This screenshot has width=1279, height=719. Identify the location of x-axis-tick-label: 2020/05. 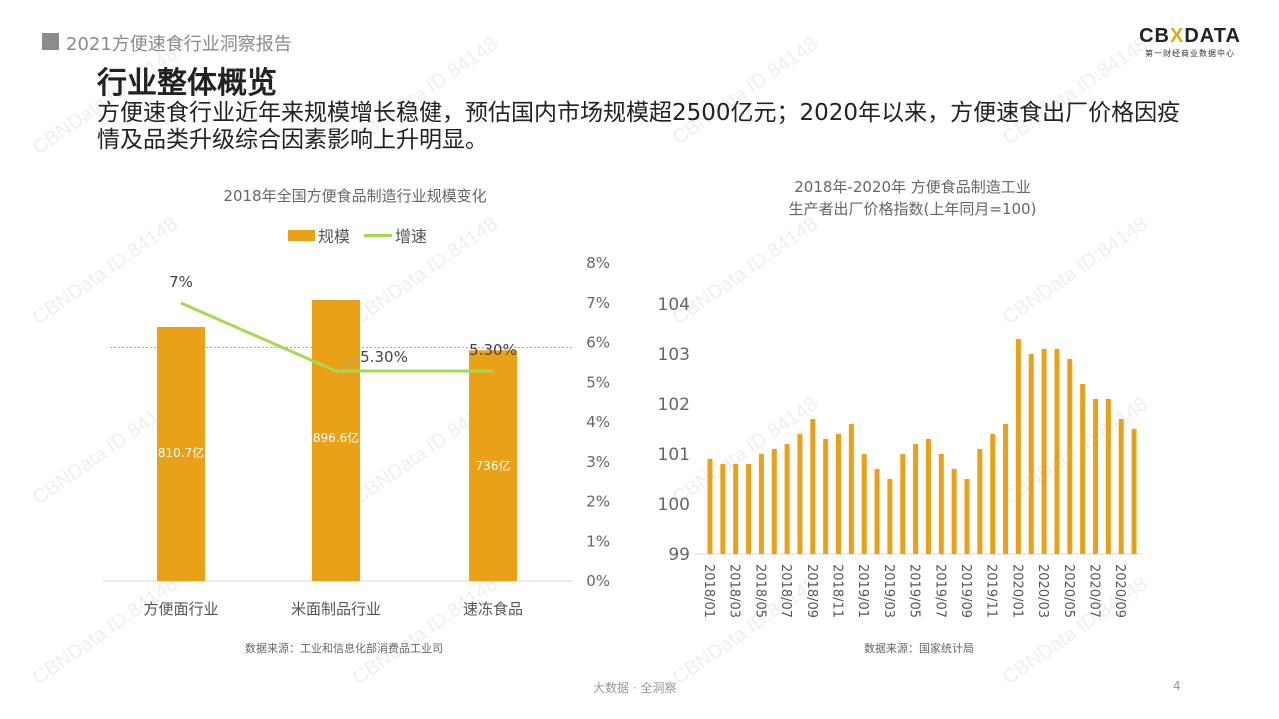
(1068, 591).